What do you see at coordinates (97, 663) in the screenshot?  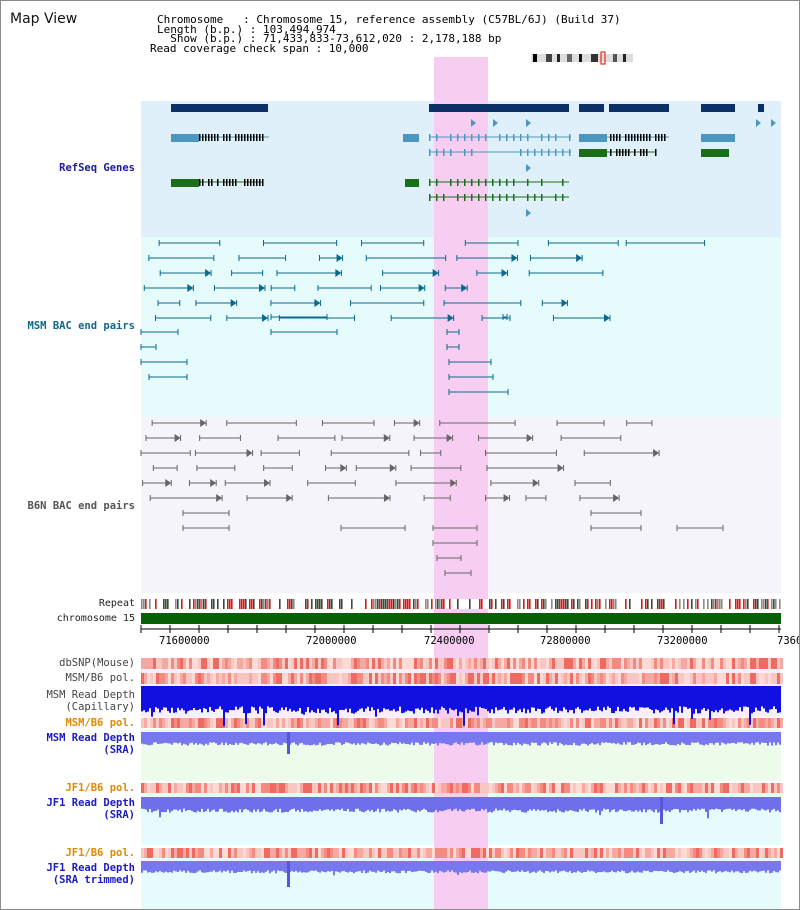 I see `dbsnp-label: dbSNP(Mouse)` at bounding box center [97, 663].